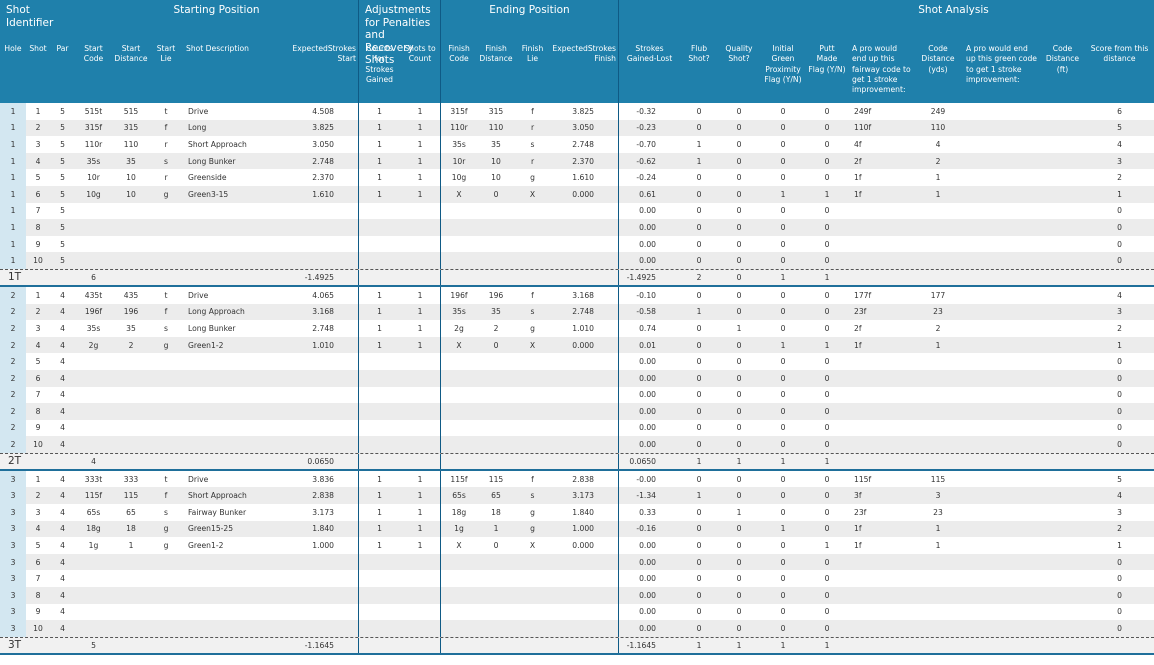 The width and height of the screenshot is (1154, 665). Describe the element at coordinates (577, 378) in the screenshot. I see `shot-row: 2 6 4 0.00 0 0 0 0 0` at that location.